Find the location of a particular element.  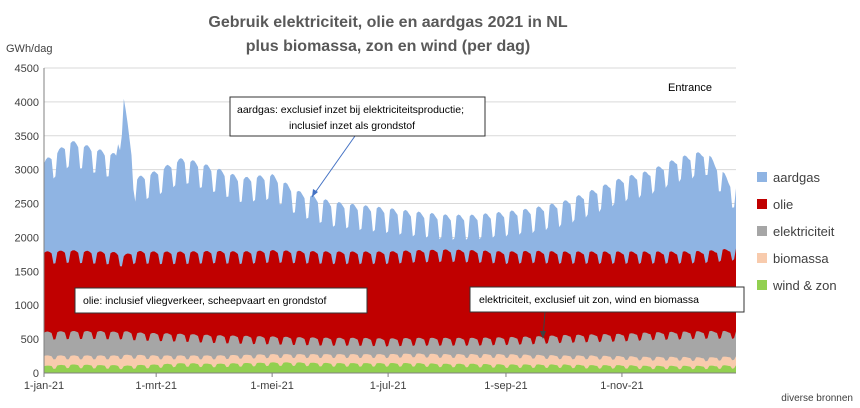

x-tick-label: 1-nov-21 is located at coordinates (621, 386).